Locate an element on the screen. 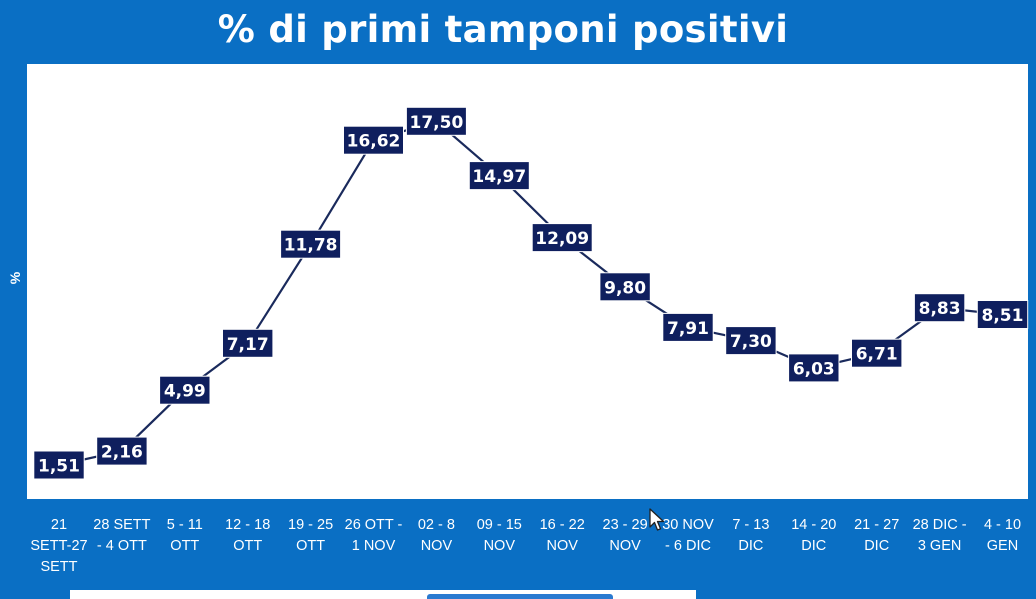 Image resolution: width=1036 pixels, height=599 pixels. data-point: 6,03 is located at coordinates (814, 368).